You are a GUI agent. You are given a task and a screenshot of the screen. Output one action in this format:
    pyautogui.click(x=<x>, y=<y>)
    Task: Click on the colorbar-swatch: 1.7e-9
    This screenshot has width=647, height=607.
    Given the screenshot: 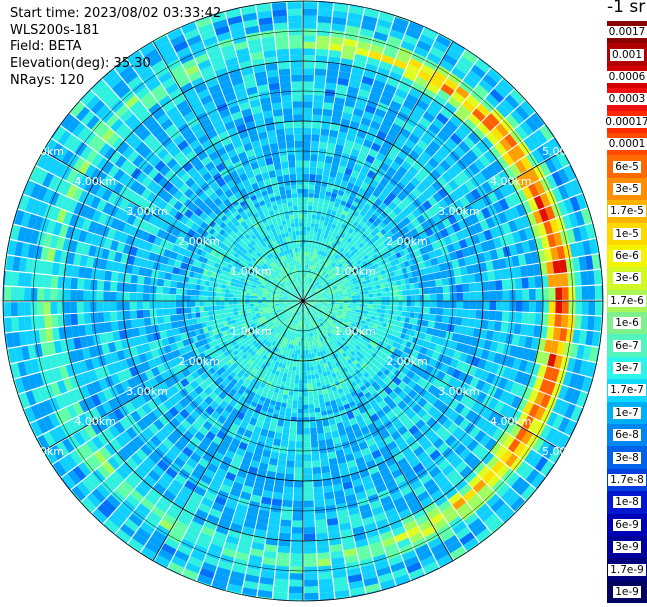 What is the action you would take?
    pyautogui.click(x=627, y=569)
    